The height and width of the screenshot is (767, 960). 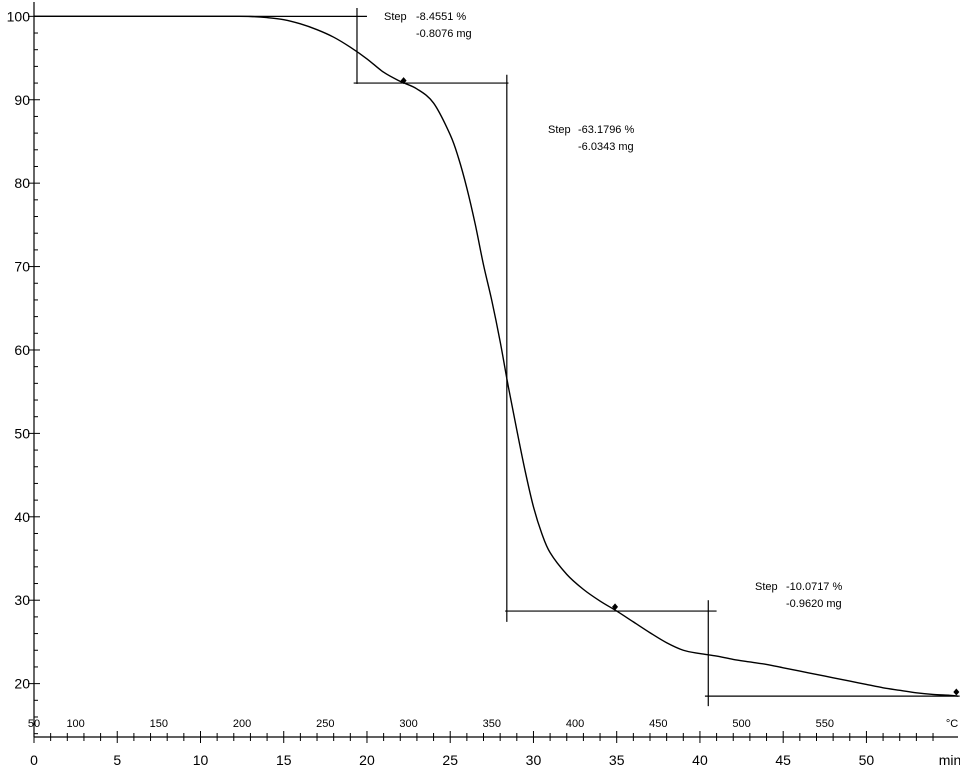 I want to click on step-1-mass: -0.8076 mg, so click(x=444, y=34).